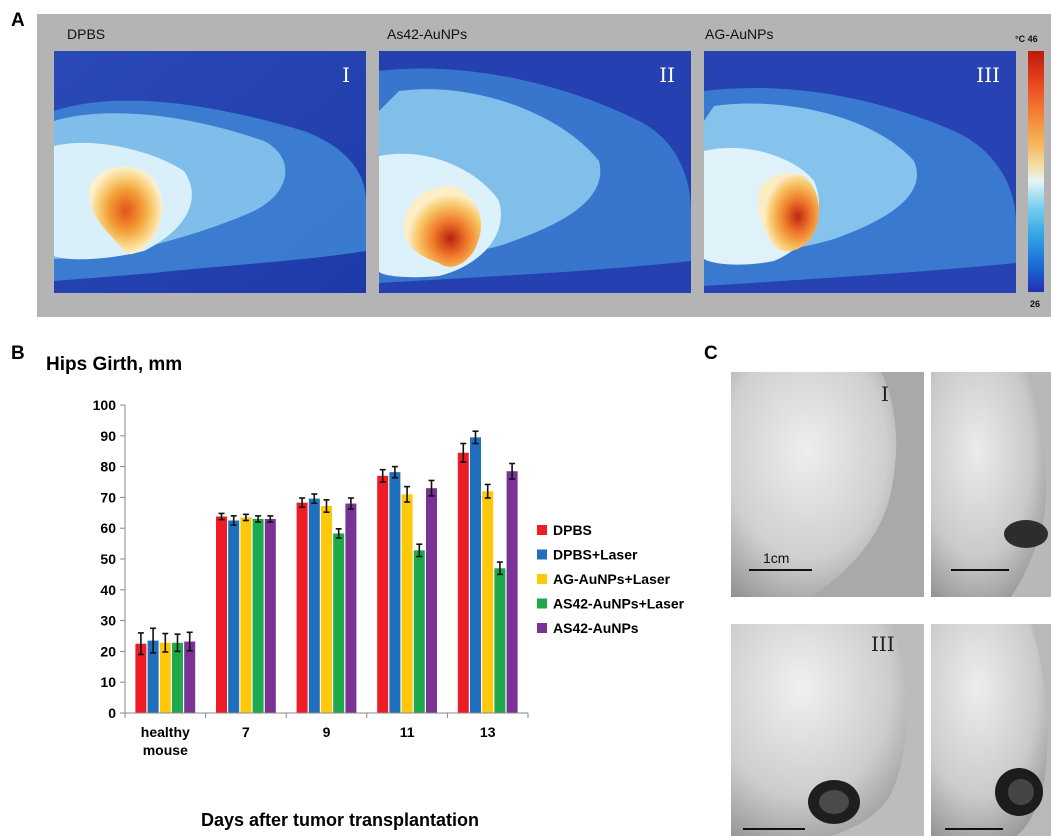 The width and height of the screenshot is (1051, 836). Describe the element at coordinates (340, 820) in the screenshot. I see `x-axis-title: Days after tumor transplantation` at that location.